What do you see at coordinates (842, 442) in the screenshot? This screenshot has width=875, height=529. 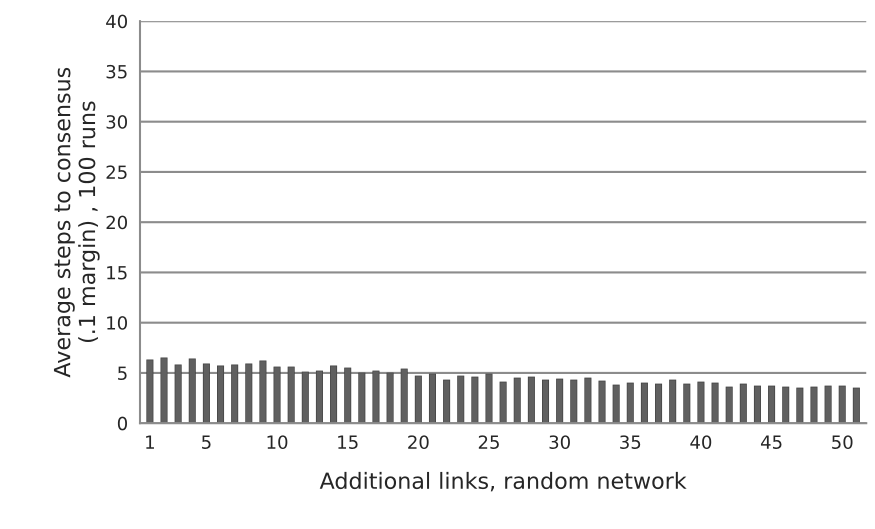 I see `x-tick-label: 50` at bounding box center [842, 442].